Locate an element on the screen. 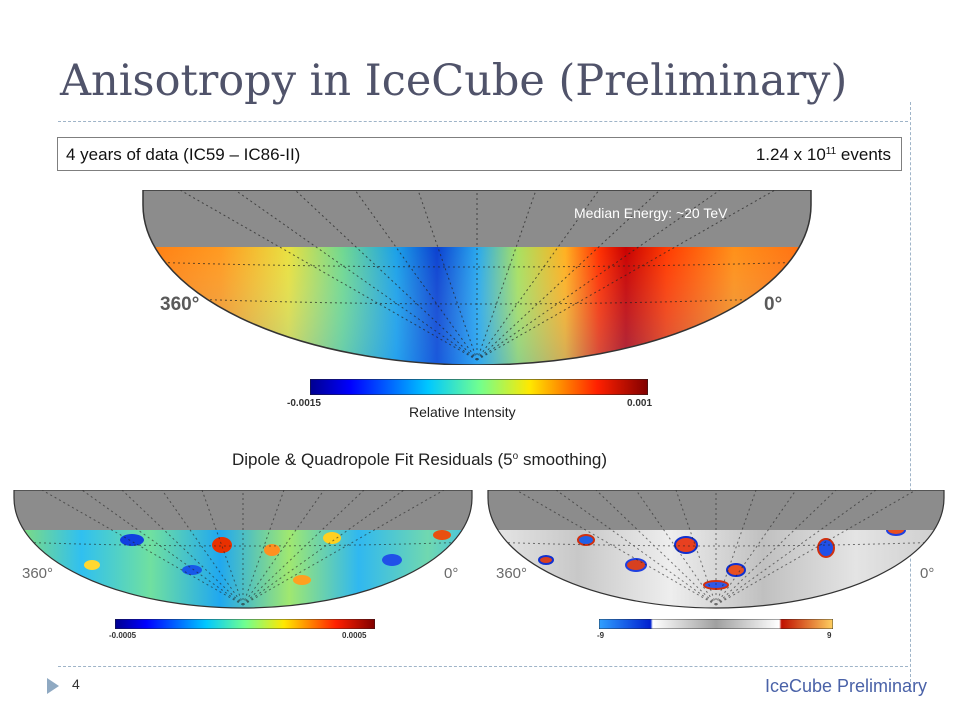  colorbar-min-label: -0.0015 is located at coordinates (304, 403).